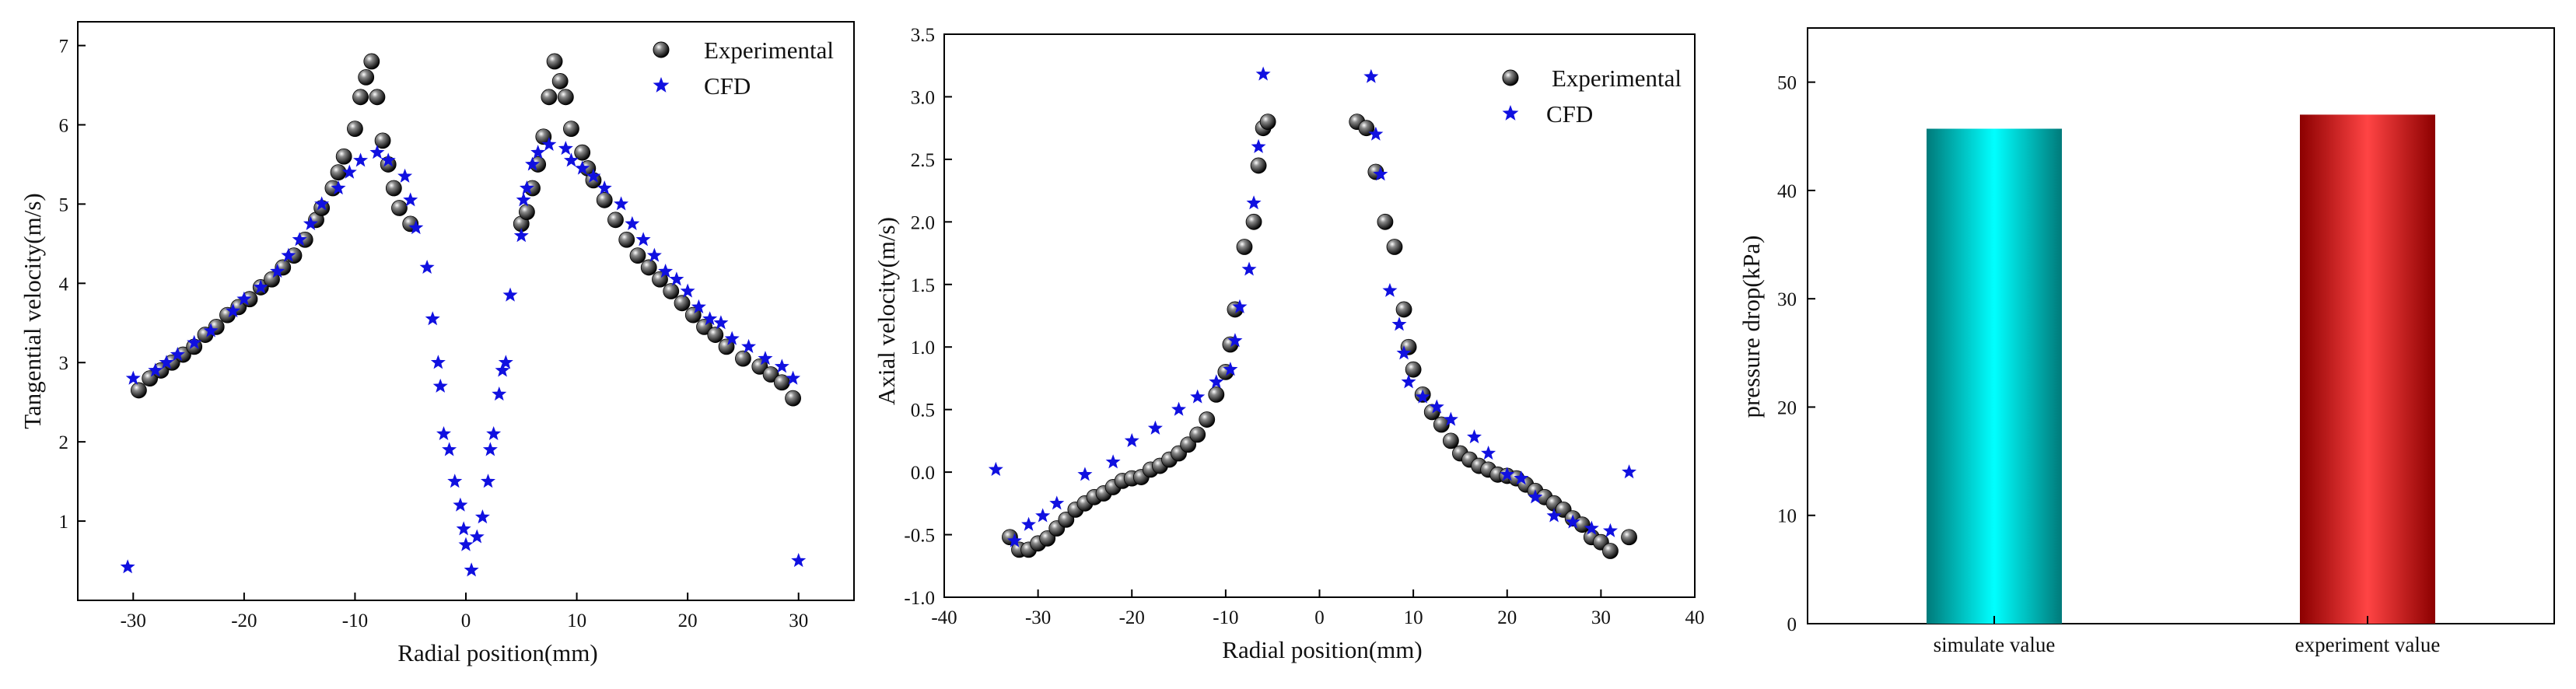  Describe the element at coordinates (1787, 191) in the screenshot. I see `y-tick-label: 40` at that location.